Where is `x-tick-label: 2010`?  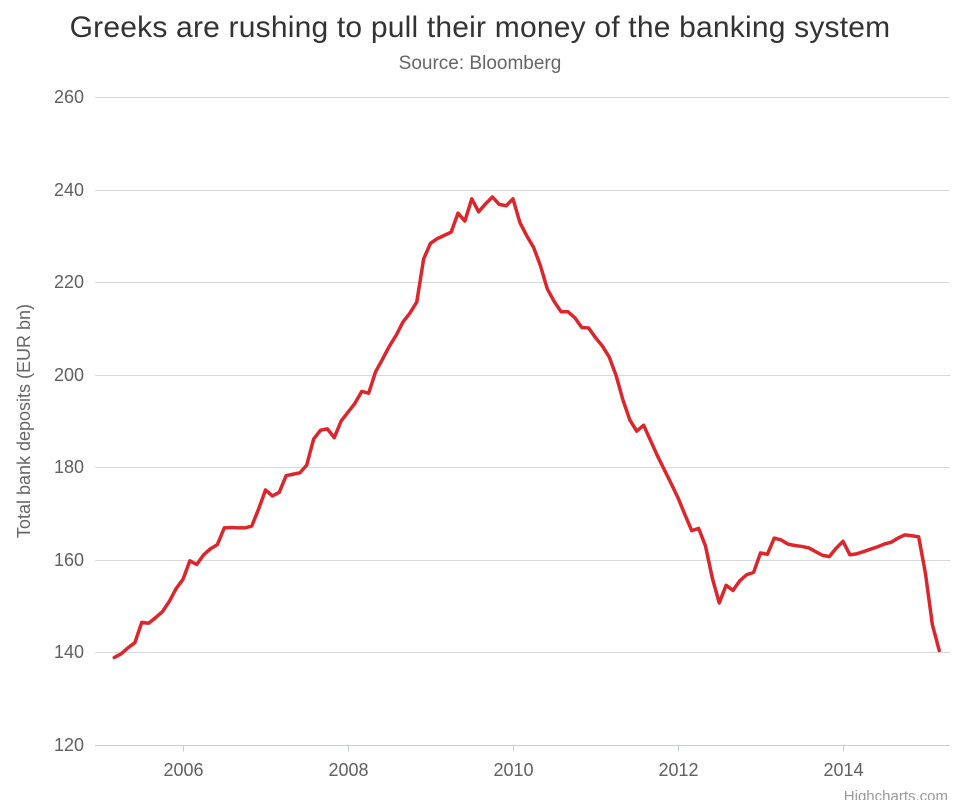
x-tick-label: 2010 is located at coordinates (513, 770).